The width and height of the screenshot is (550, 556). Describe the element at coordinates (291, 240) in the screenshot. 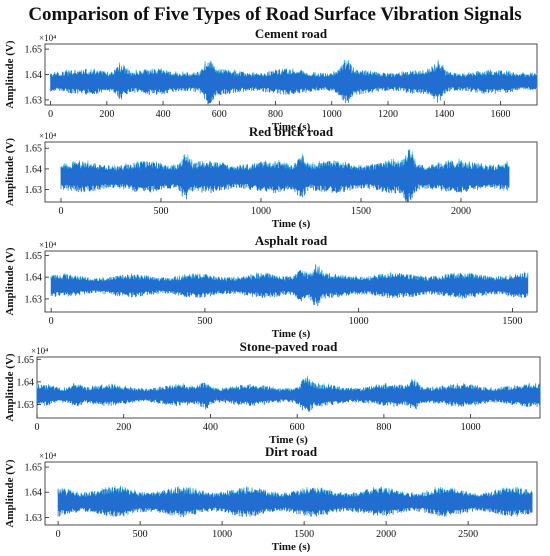

I see `subplot-title: Asphalt road` at that location.